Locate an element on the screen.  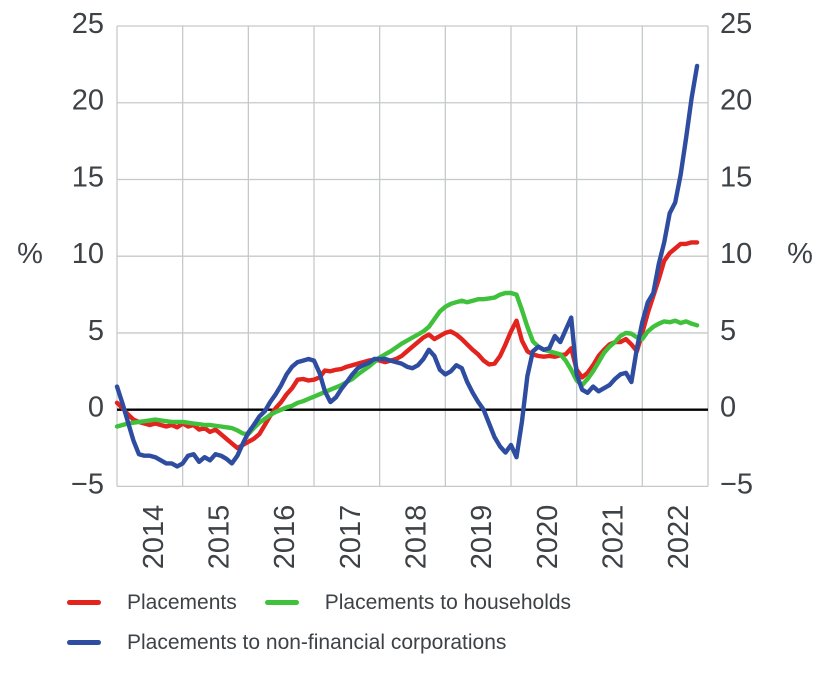
y-axis-label-left: 10 is located at coordinates (88, 254).